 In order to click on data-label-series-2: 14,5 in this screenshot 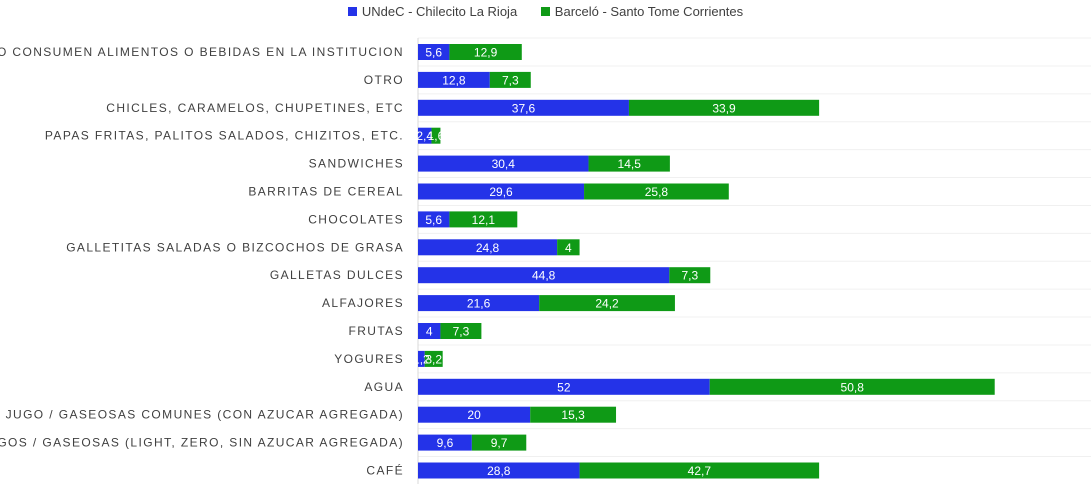, I will do `click(630, 164)`.